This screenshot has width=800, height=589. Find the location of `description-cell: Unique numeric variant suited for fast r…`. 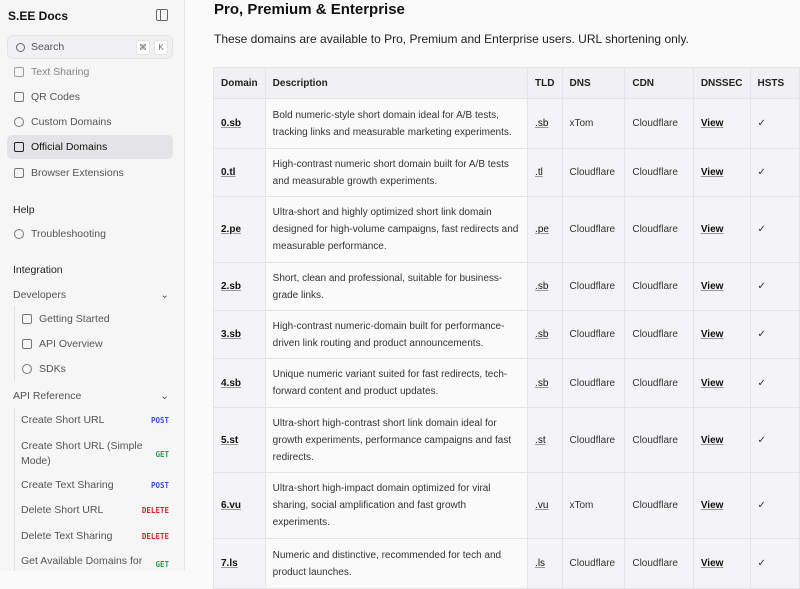

description-cell: Unique numeric variant suited for fast r… is located at coordinates (396, 383).